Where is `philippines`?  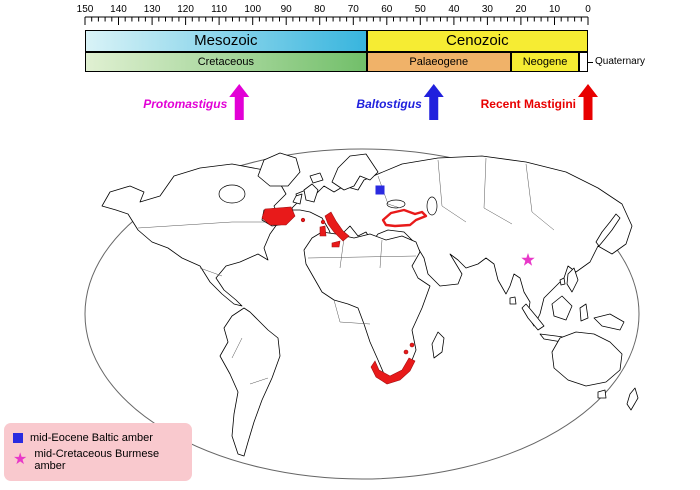 philippines is located at coordinates (572, 280).